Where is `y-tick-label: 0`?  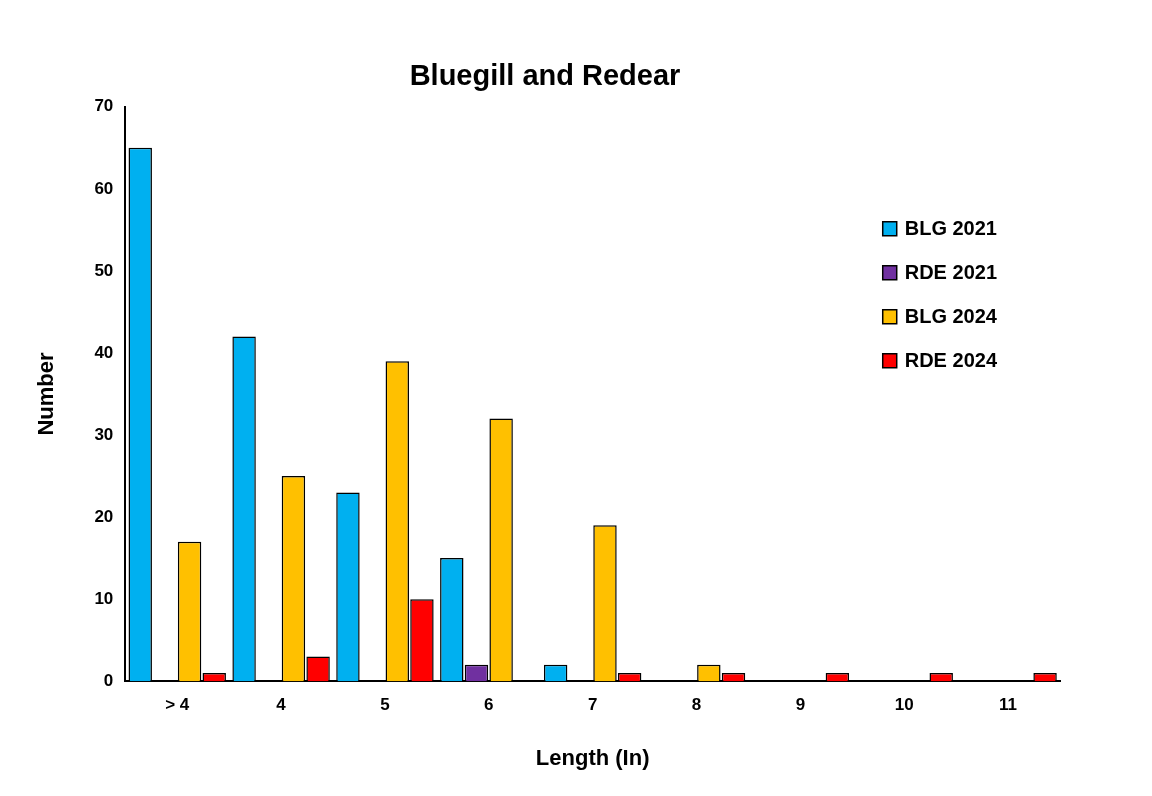 y-tick-label: 0 is located at coordinates (108, 680).